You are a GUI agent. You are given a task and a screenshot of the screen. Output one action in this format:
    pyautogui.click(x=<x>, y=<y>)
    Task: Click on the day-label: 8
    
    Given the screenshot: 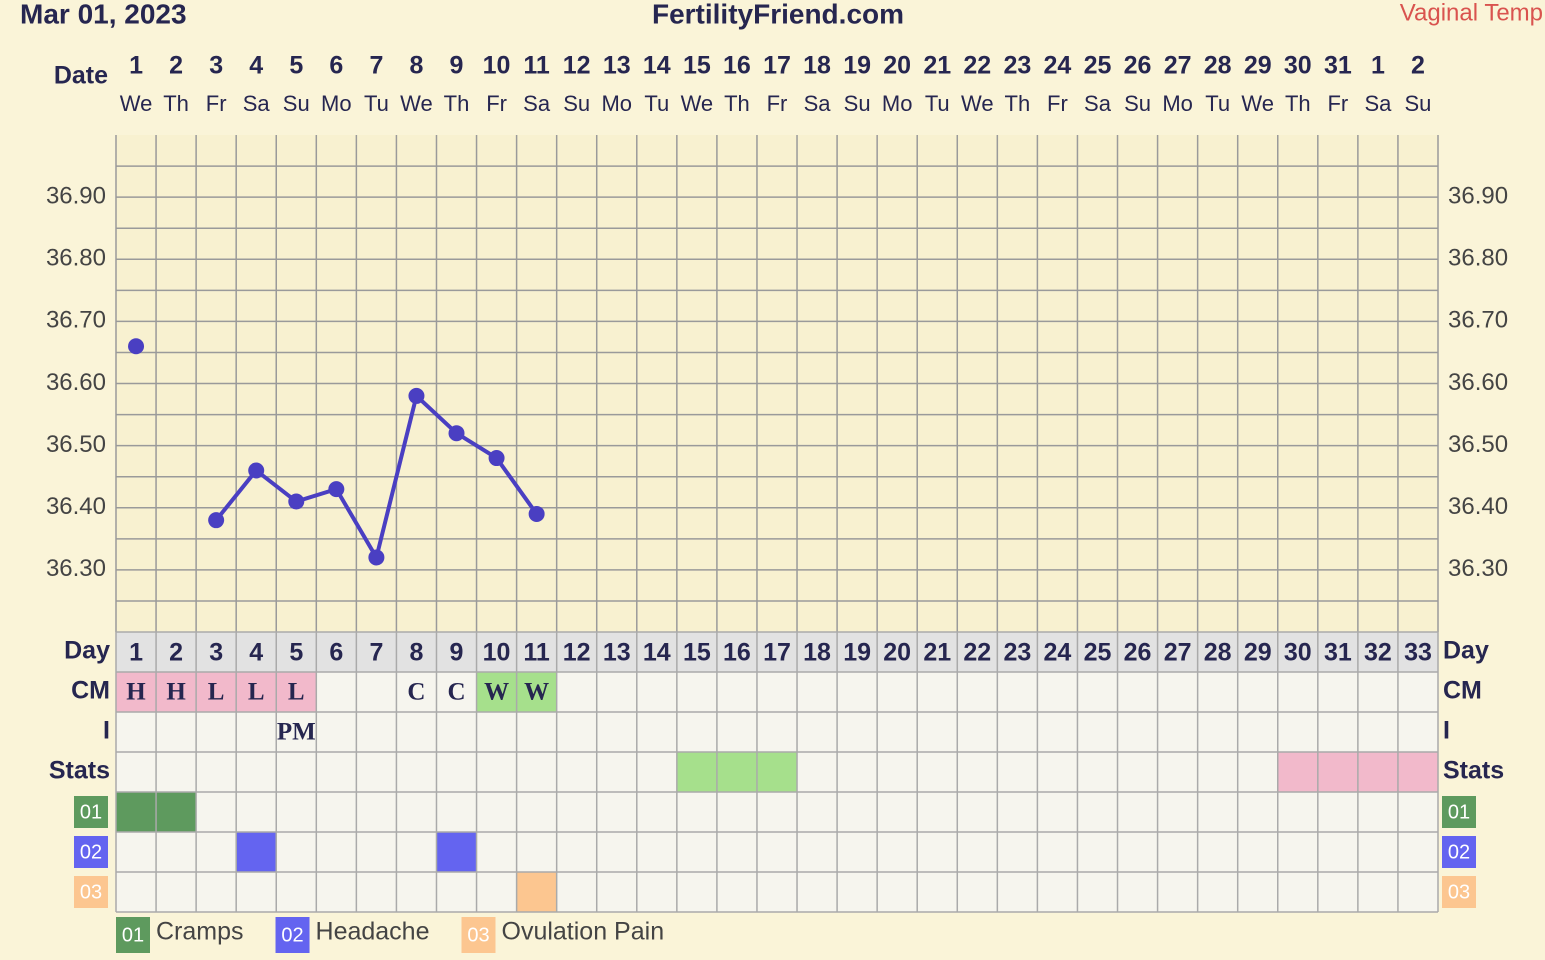 What is the action you would take?
    pyautogui.click(x=417, y=653)
    